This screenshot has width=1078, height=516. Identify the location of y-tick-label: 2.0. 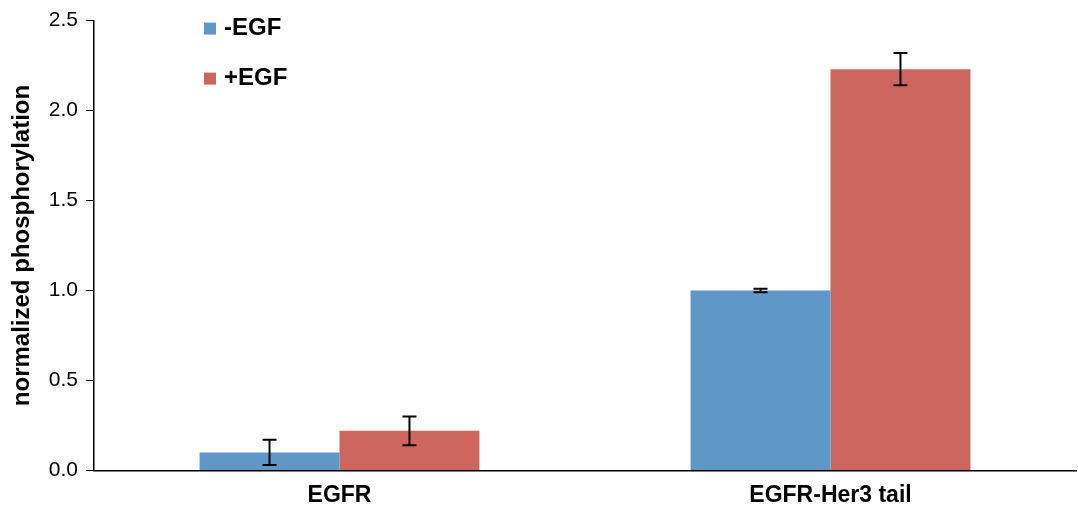
(63, 109).